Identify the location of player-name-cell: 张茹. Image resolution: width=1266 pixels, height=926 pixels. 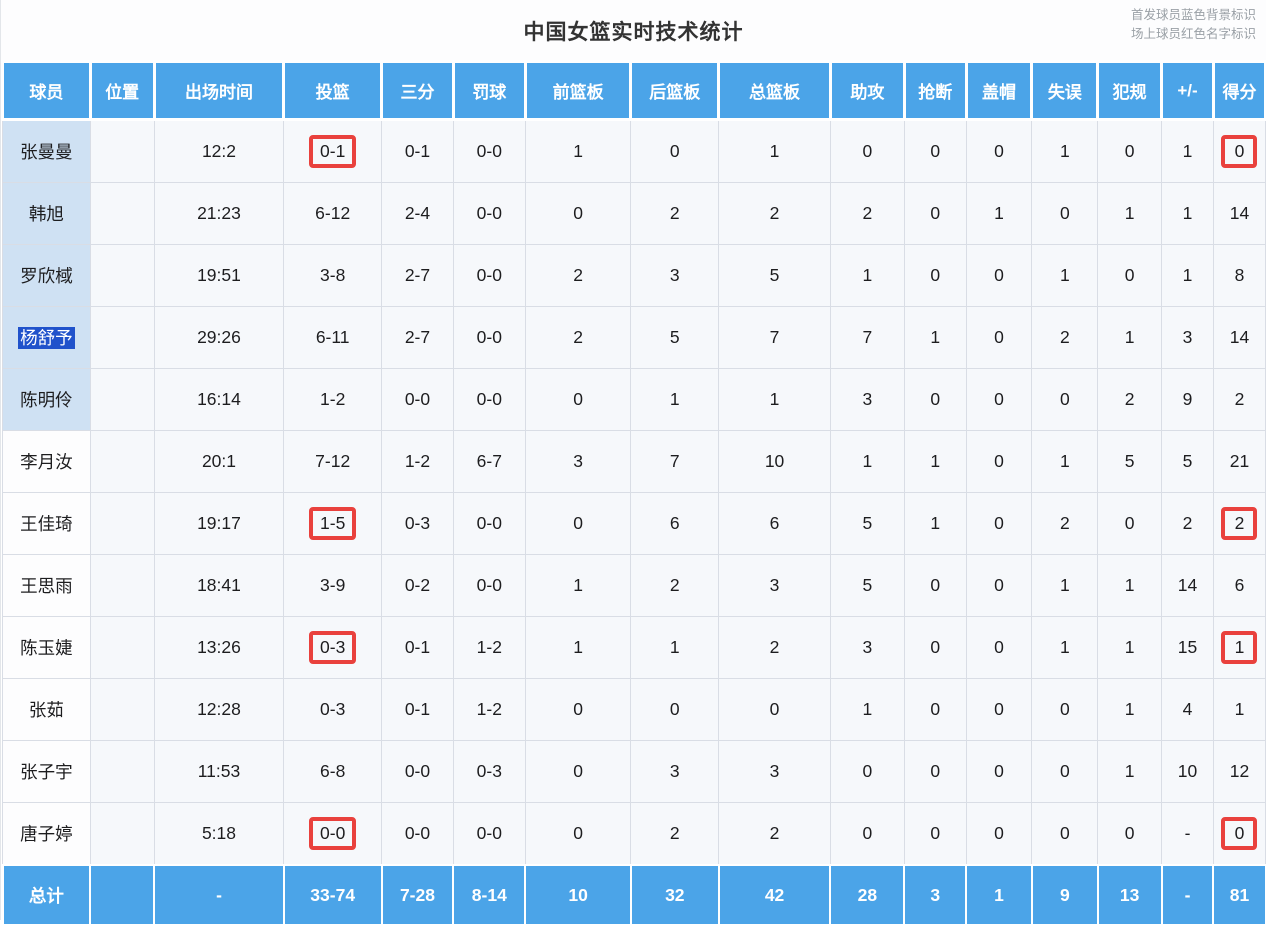
(46, 709).